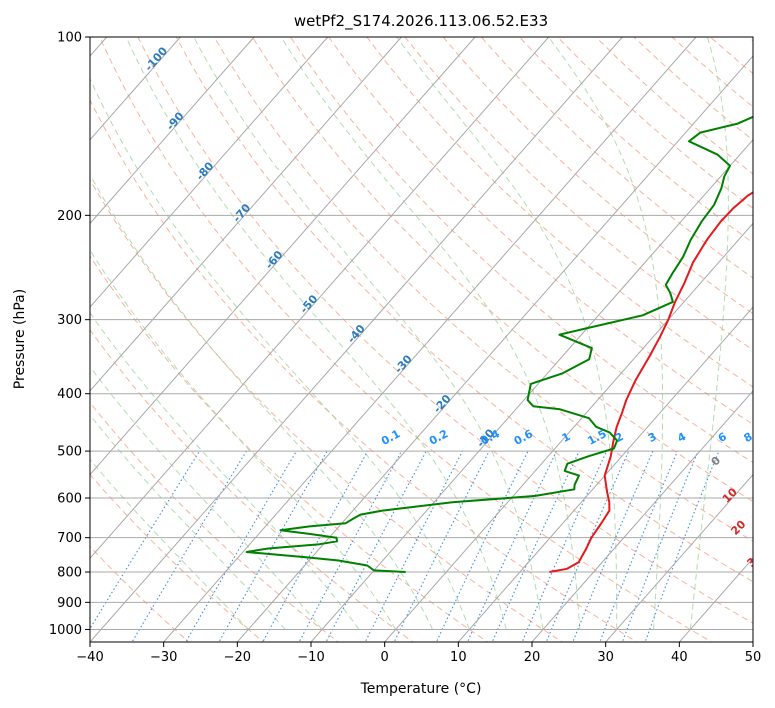 This screenshot has width=775, height=708. What do you see at coordinates (385, 657) in the screenshot?
I see `x-tick-label: 0` at bounding box center [385, 657].